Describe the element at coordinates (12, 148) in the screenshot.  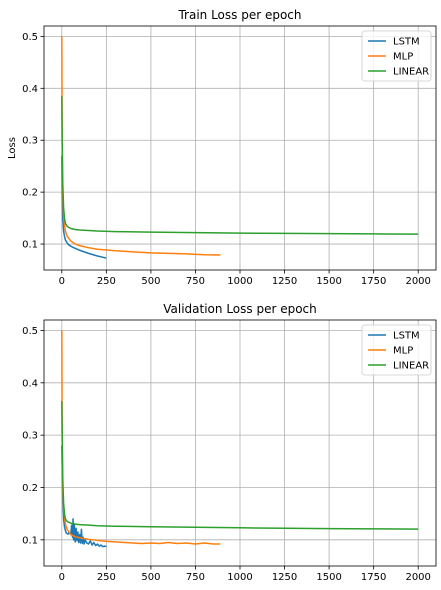
I see `y-axis-label: Loss` at that location.